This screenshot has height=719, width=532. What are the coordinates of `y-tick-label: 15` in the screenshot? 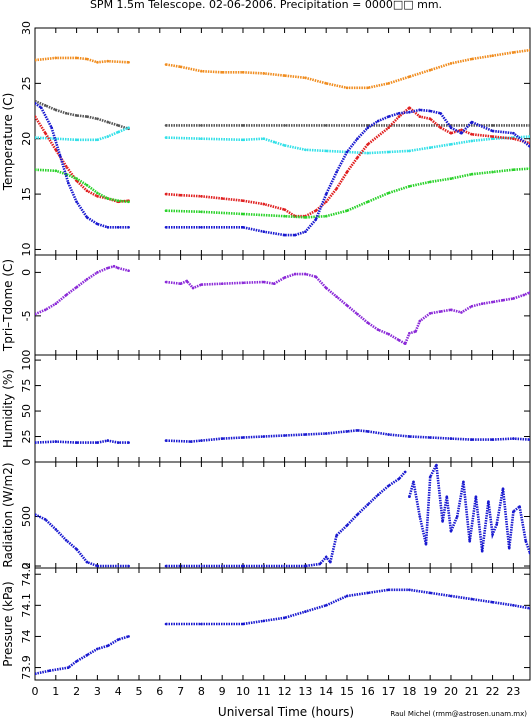 It's located at (26, 194).